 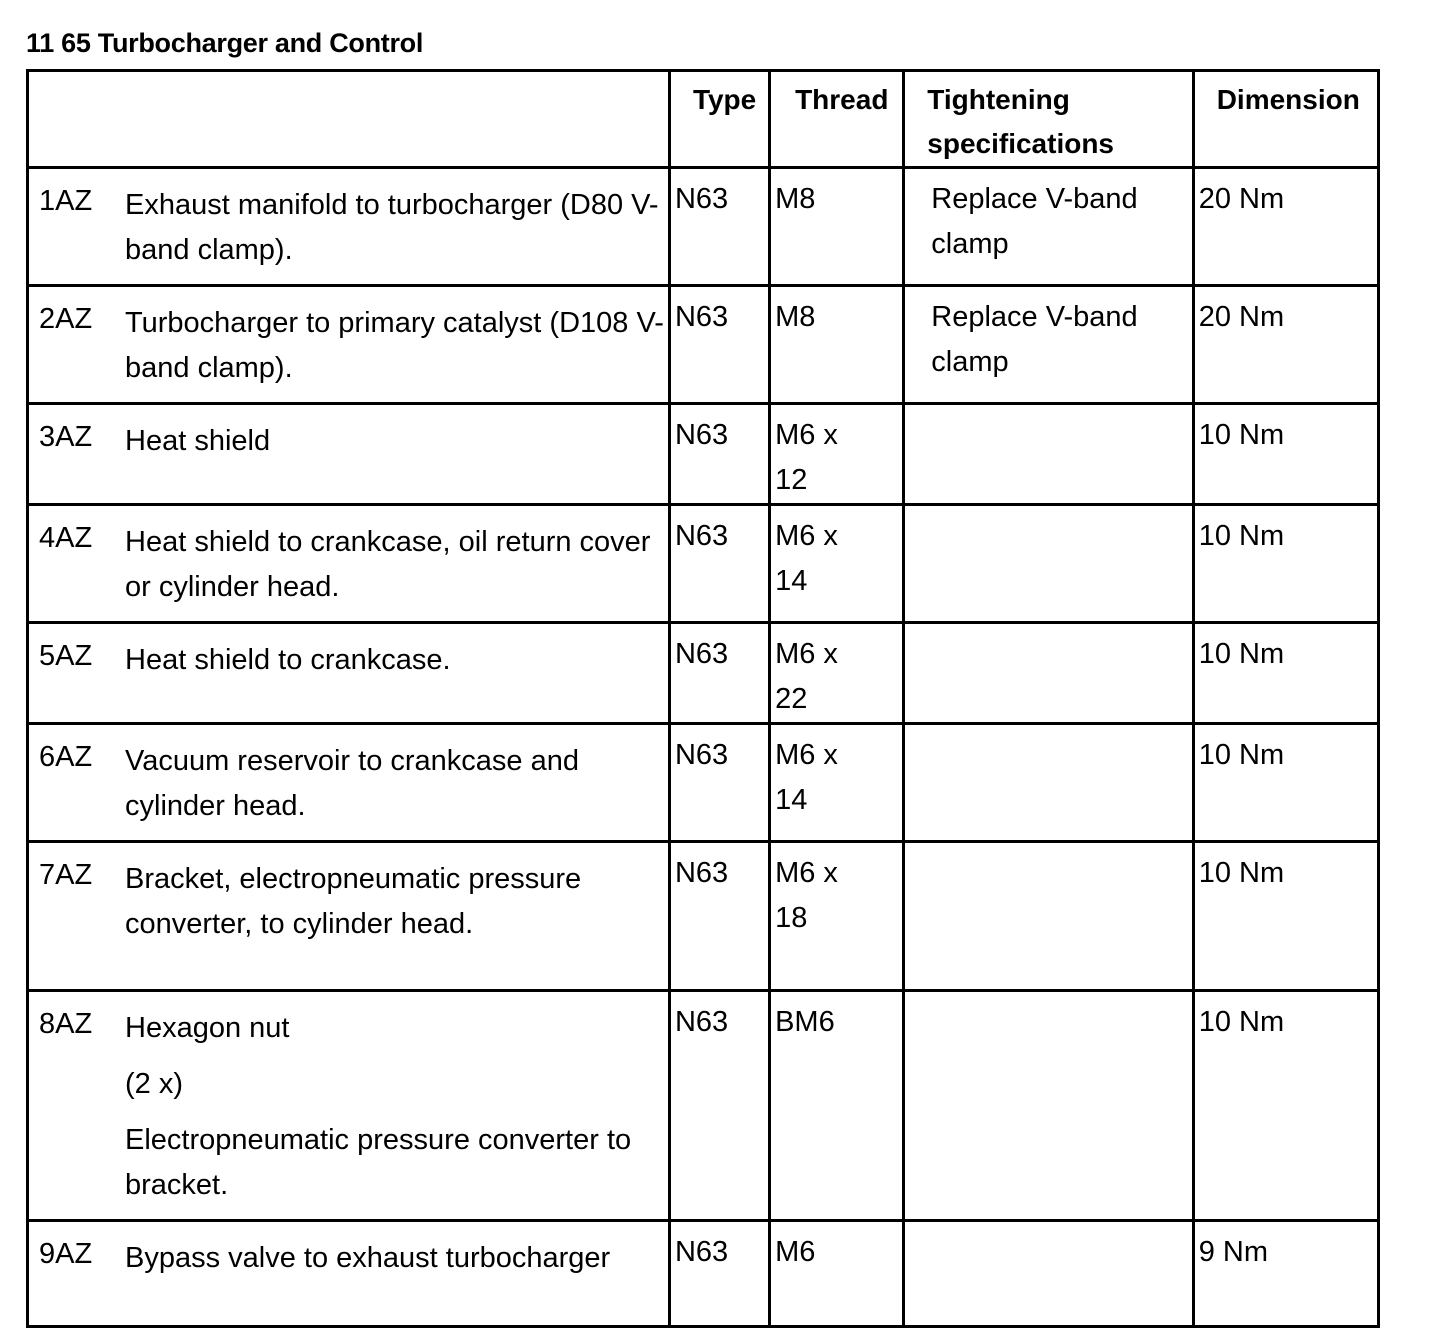 I want to click on thread-cell: M6 x 18, so click(x=837, y=916).